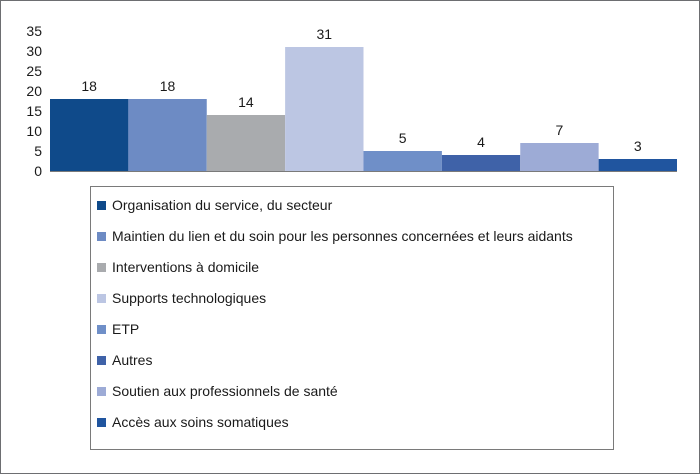 The width and height of the screenshot is (700, 474). Describe the element at coordinates (38, 171) in the screenshot. I see `y-tick-label: 0` at that location.